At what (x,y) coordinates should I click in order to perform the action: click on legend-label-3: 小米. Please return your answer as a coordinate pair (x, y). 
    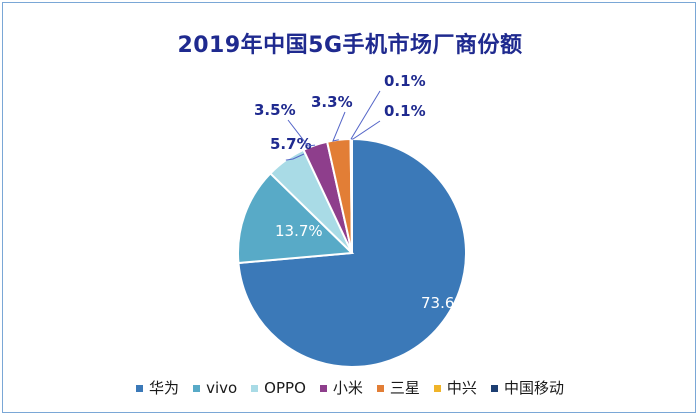
    Looking at the image, I should click on (347, 388).